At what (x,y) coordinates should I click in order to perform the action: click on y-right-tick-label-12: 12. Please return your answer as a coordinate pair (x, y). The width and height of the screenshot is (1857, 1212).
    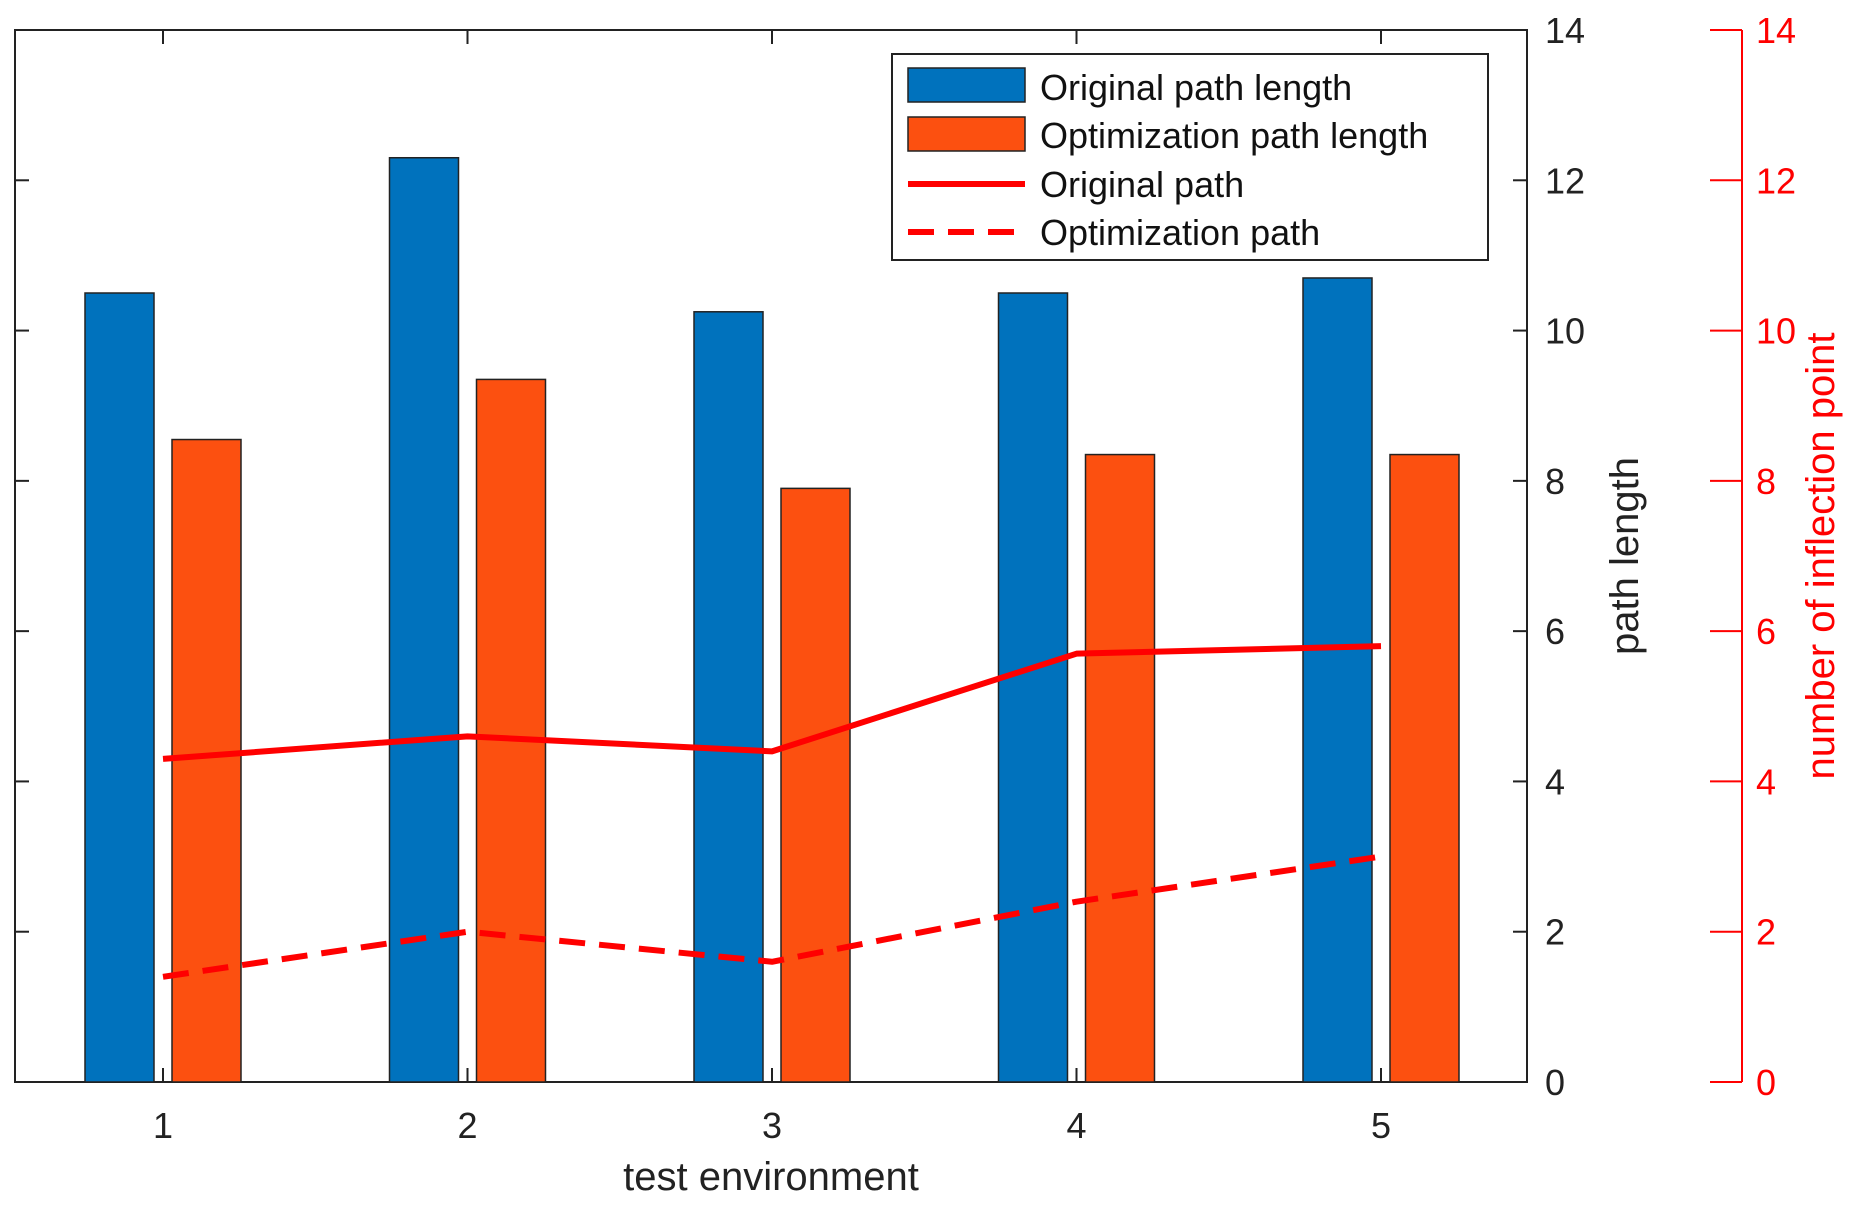
    Looking at the image, I should click on (1776, 180).